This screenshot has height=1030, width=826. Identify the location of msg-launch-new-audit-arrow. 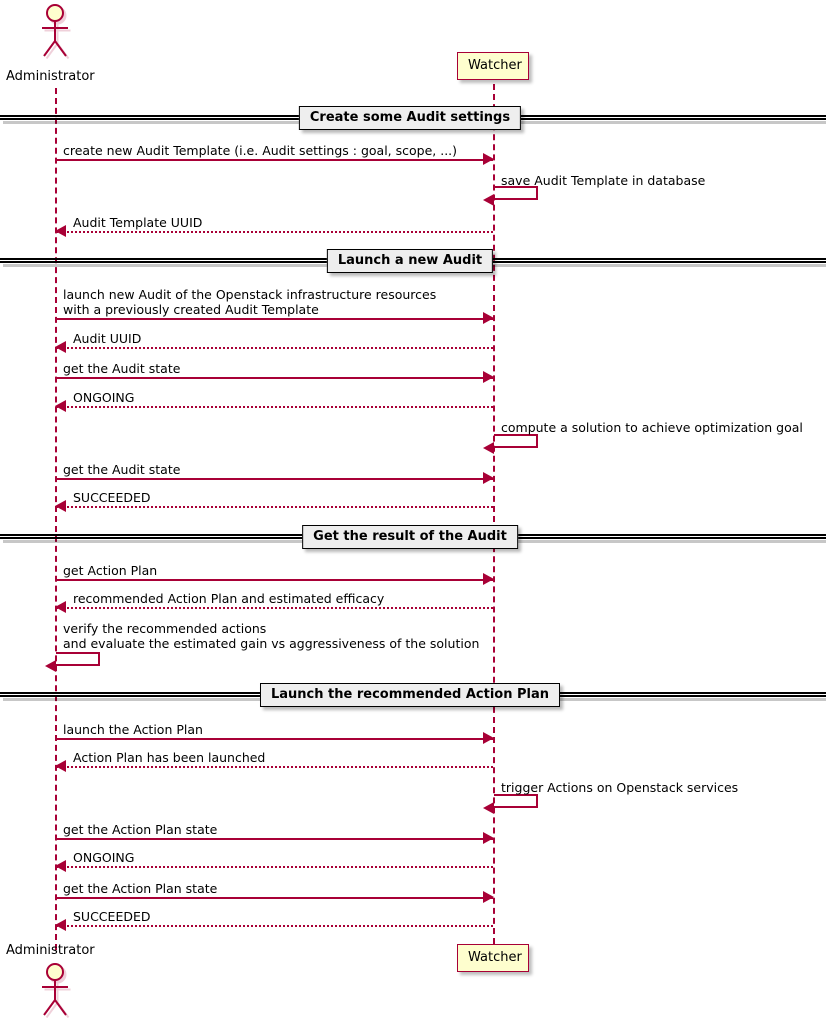
(275, 318).